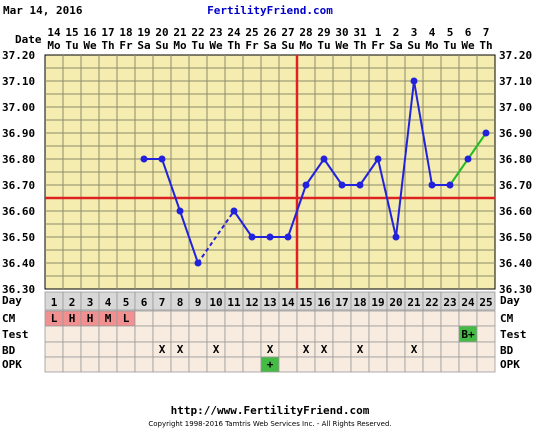  I want to click on y-tick-label-right: 37.00, so click(515, 107).